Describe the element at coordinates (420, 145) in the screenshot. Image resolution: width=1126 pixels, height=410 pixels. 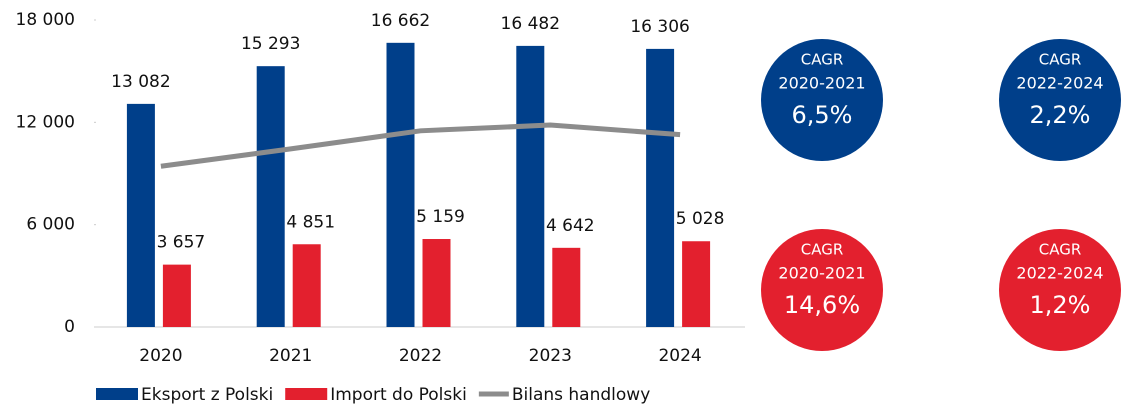
I see `line` at that location.